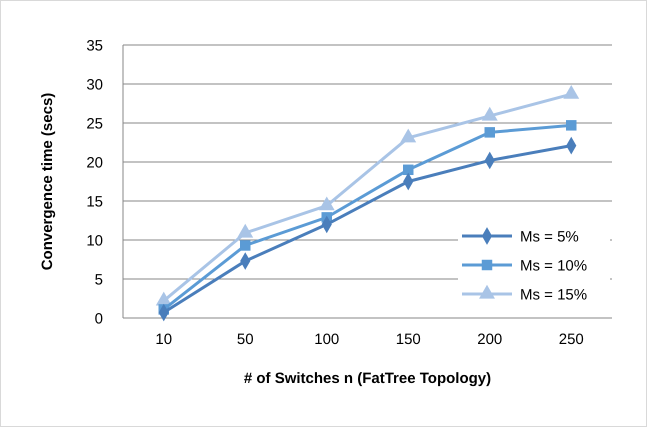 The image size is (647, 427). I want to click on x-axis-title: # of Switches n (FatTree Topology), so click(368, 378).